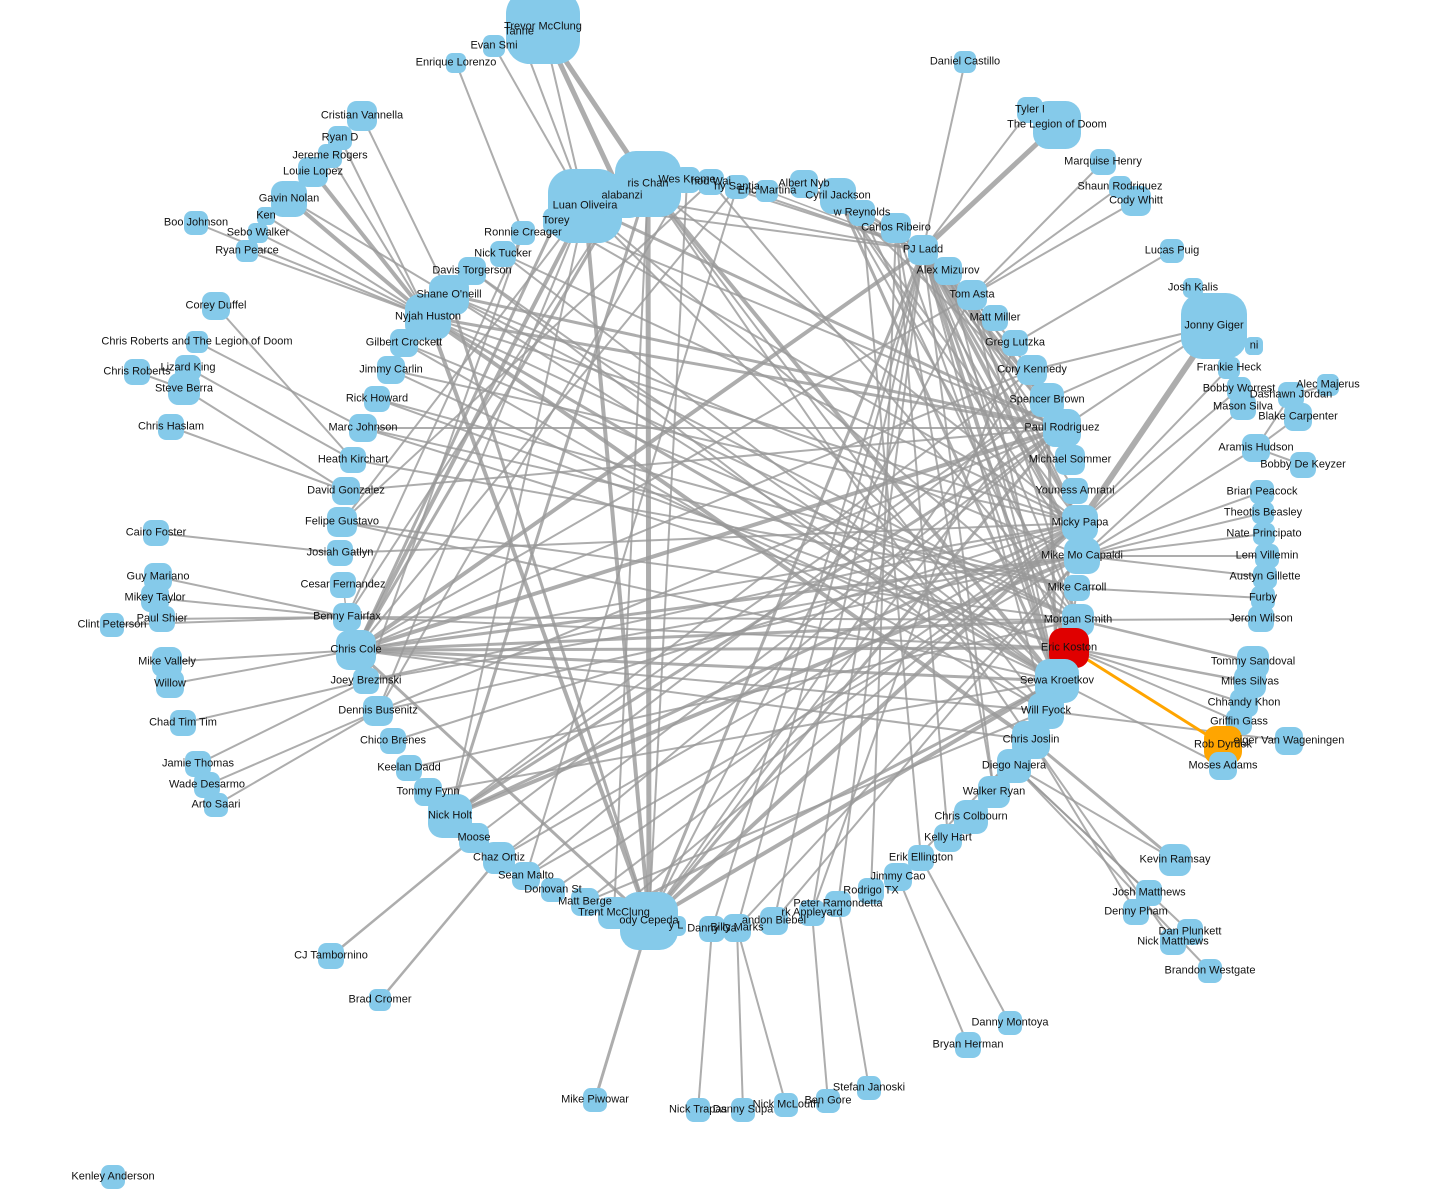  Describe the element at coordinates (331, 956) in the screenshot. I see `node-cj-tambornino` at that location.